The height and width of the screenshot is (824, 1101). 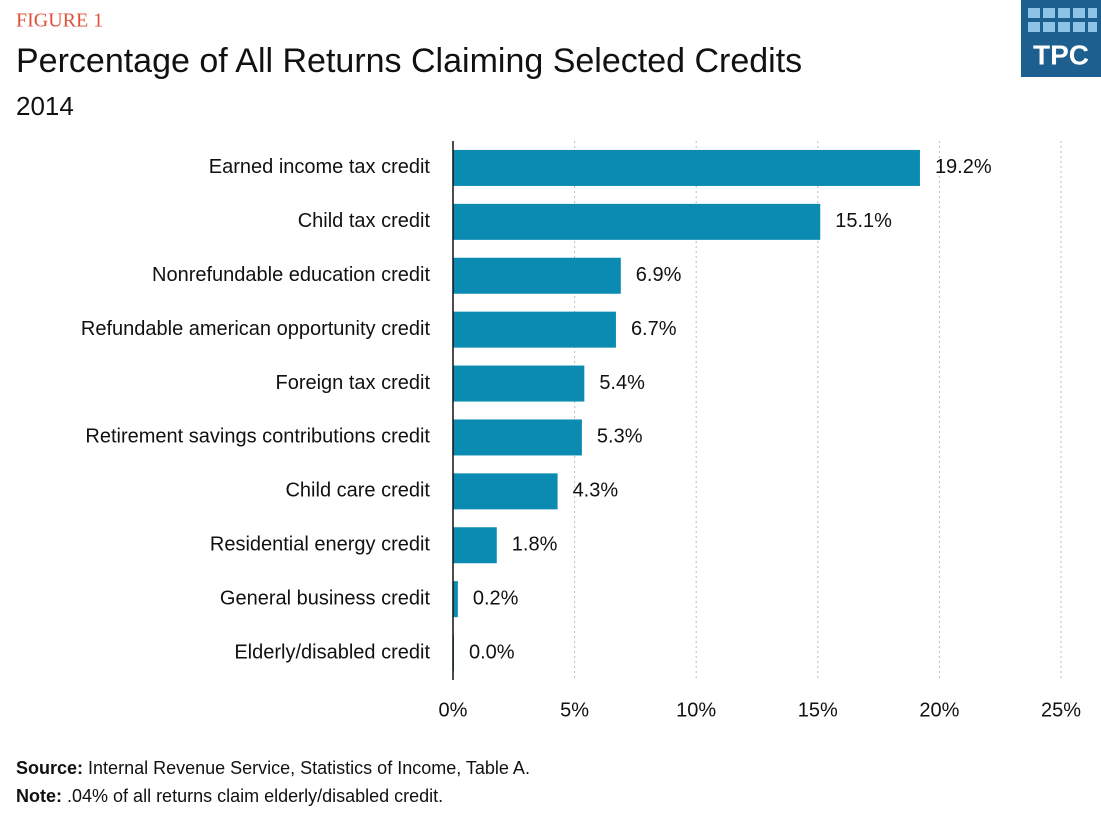 I want to click on y-tick-label: Nonrefundable education credit, so click(x=291, y=275).